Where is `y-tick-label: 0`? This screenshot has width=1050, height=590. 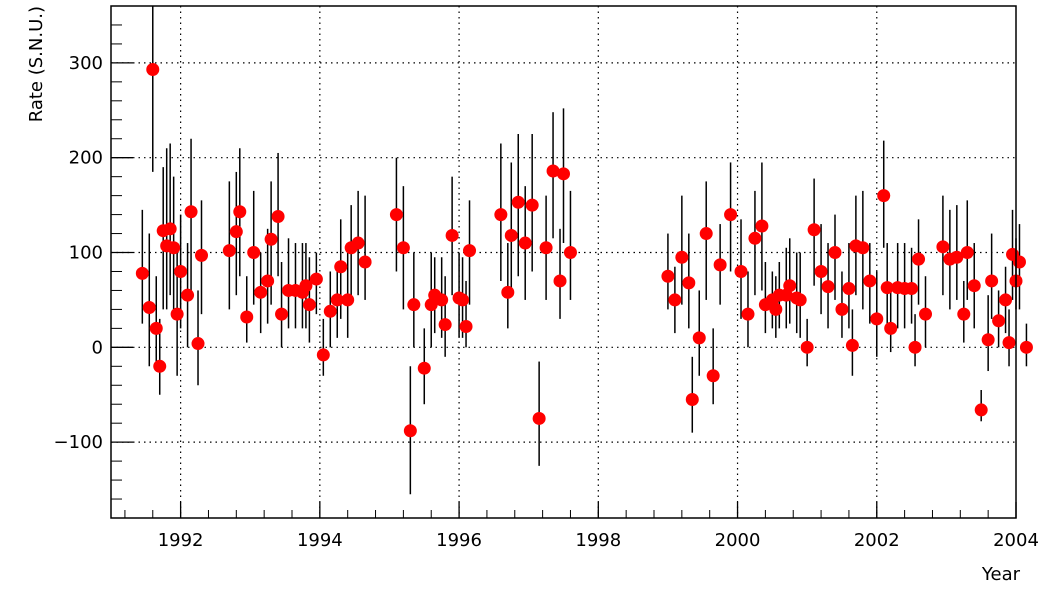 y-tick-label: 0 is located at coordinates (97, 347).